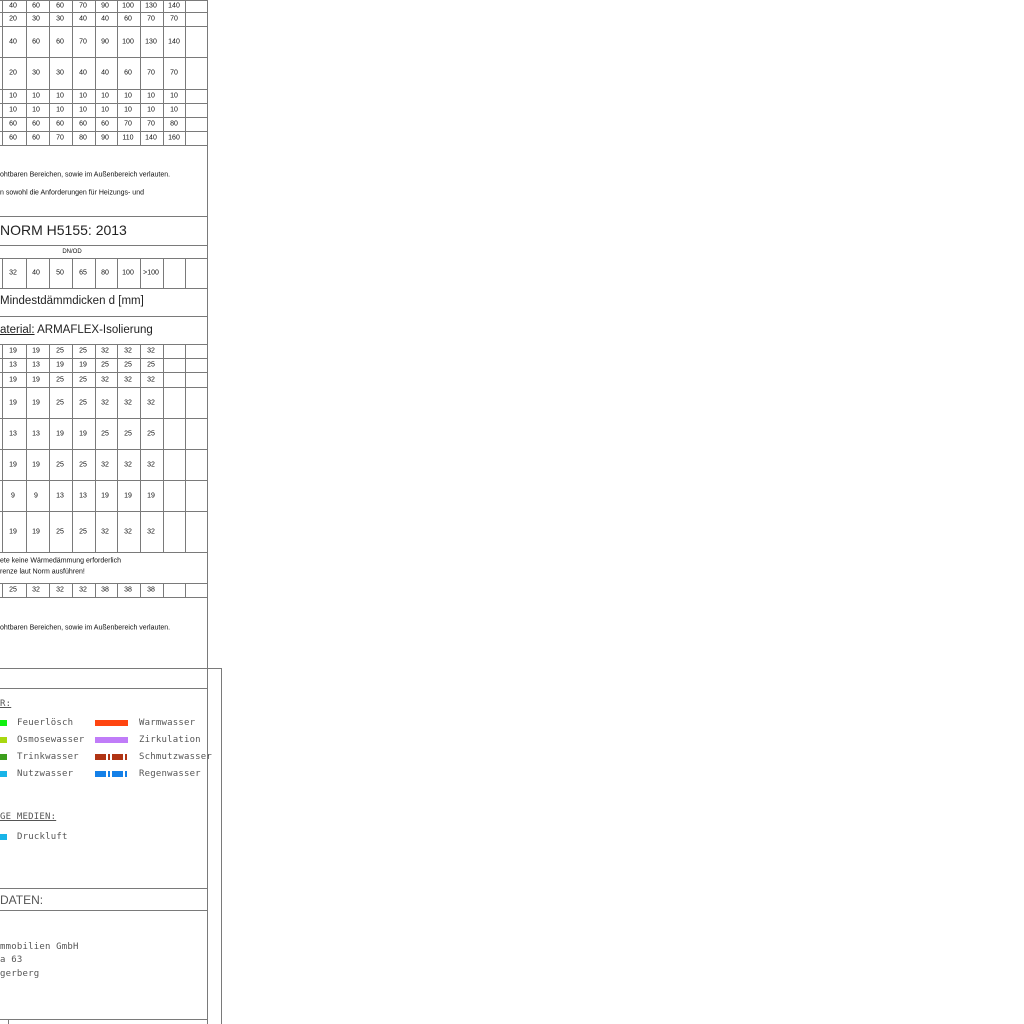 The height and width of the screenshot is (1024, 1024). Describe the element at coordinates (72, 252) in the screenshot. I see `dn-header: DN/OD` at that location.